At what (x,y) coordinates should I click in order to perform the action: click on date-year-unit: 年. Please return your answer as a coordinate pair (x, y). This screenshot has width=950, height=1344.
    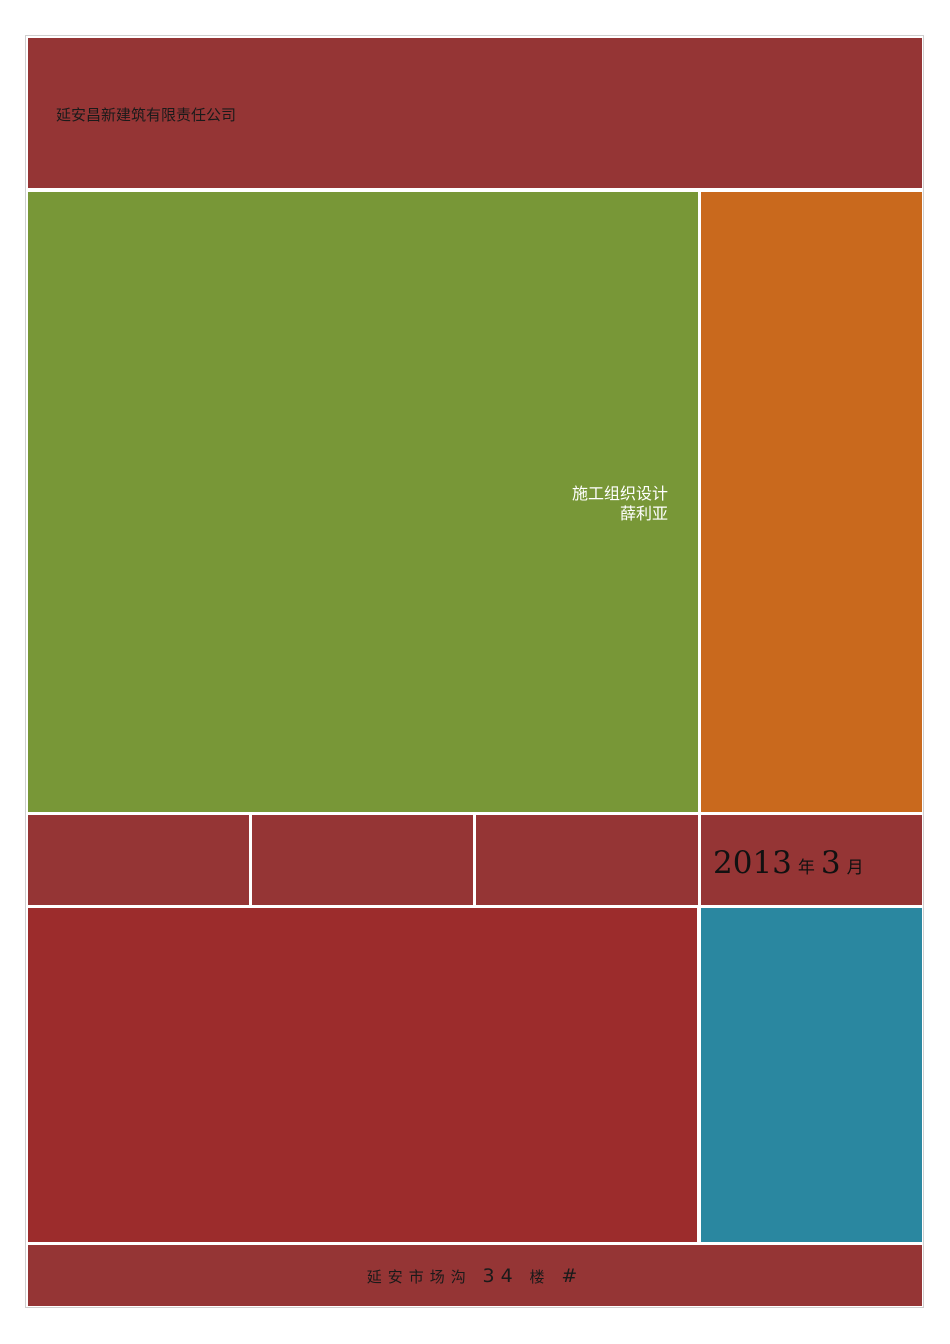
    Looking at the image, I should click on (806, 868).